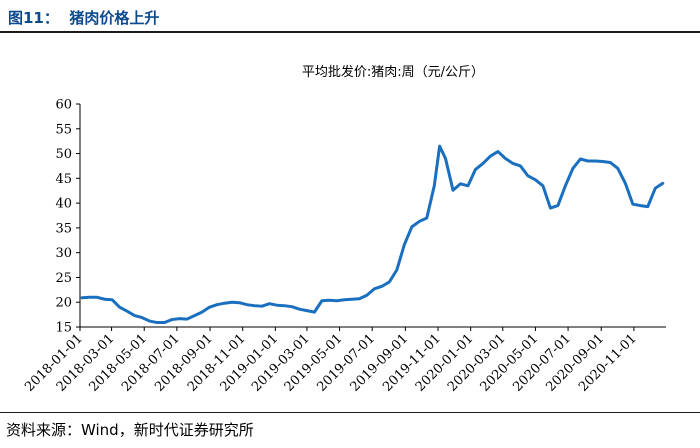  Describe the element at coordinates (63, 228) in the screenshot. I see `y-tick-label: 35` at that location.